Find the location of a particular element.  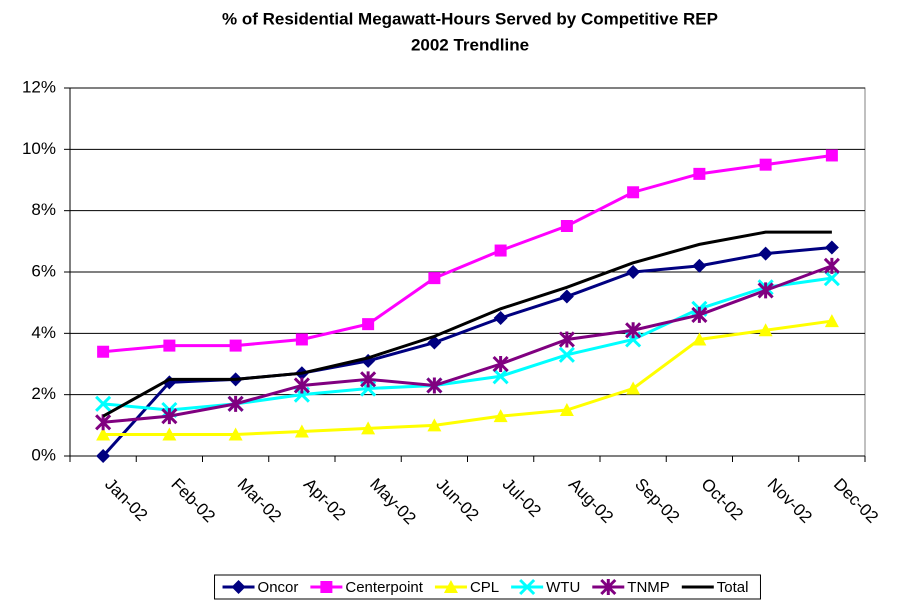

y-tick-label: 12% is located at coordinates (39, 86).